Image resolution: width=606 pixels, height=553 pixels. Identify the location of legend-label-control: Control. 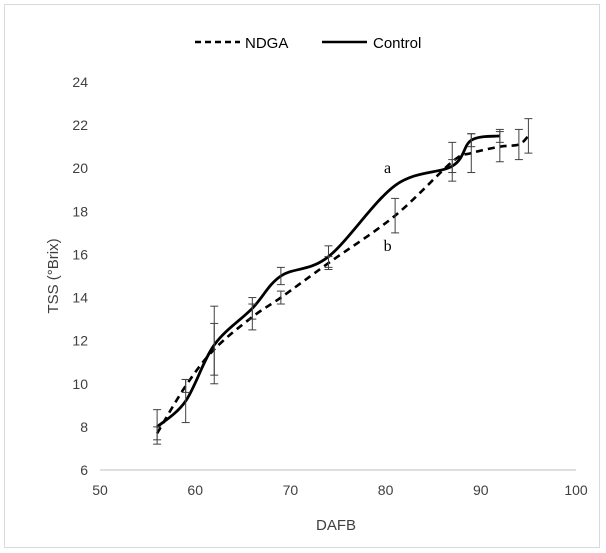
(397, 43).